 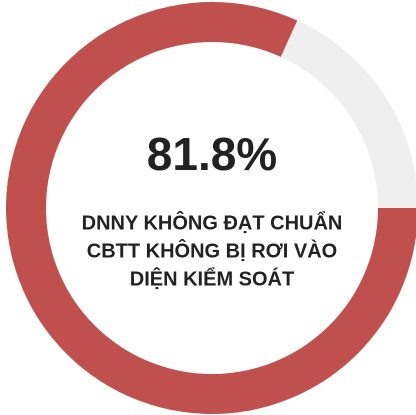 I want to click on donut-segment, so click(x=348, y=114).